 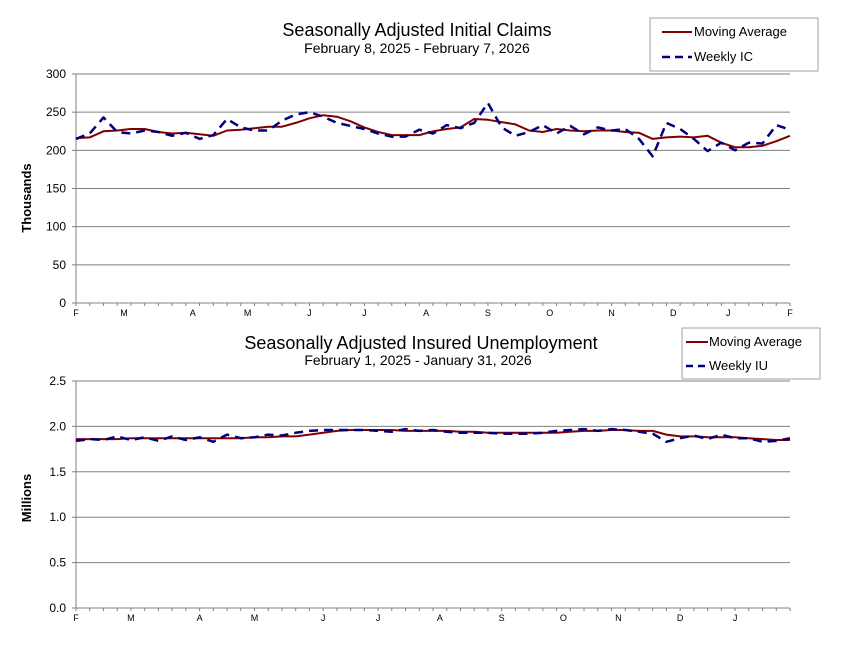 I want to click on y-tick-label: 0.5, so click(x=57, y=563).